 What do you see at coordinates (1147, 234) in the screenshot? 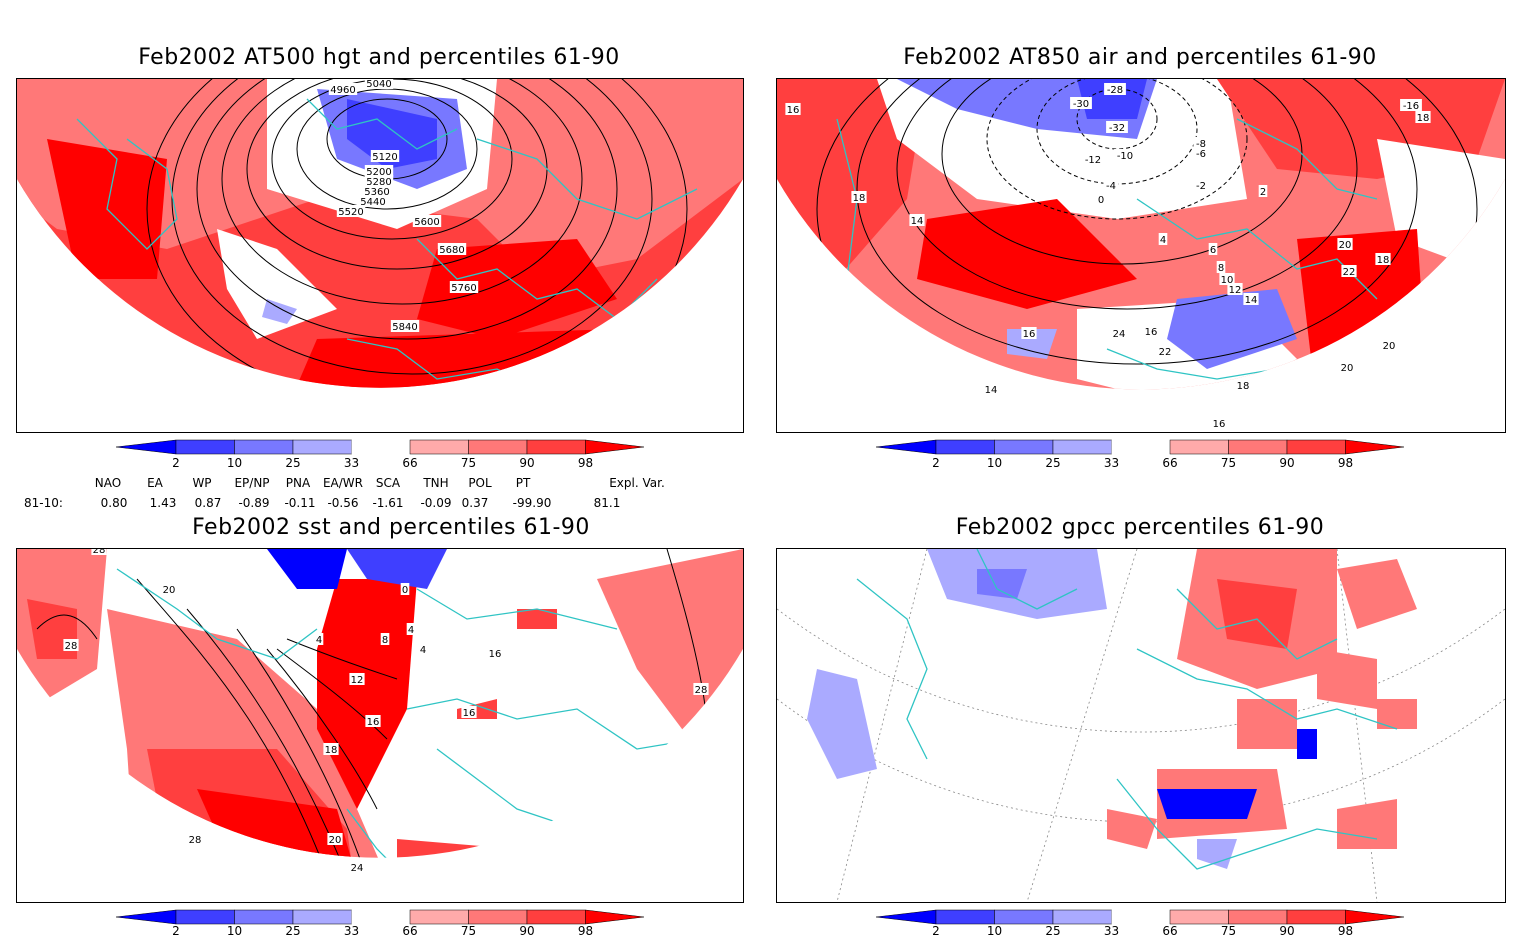
I see `temp-contours` at bounding box center [1147, 234].